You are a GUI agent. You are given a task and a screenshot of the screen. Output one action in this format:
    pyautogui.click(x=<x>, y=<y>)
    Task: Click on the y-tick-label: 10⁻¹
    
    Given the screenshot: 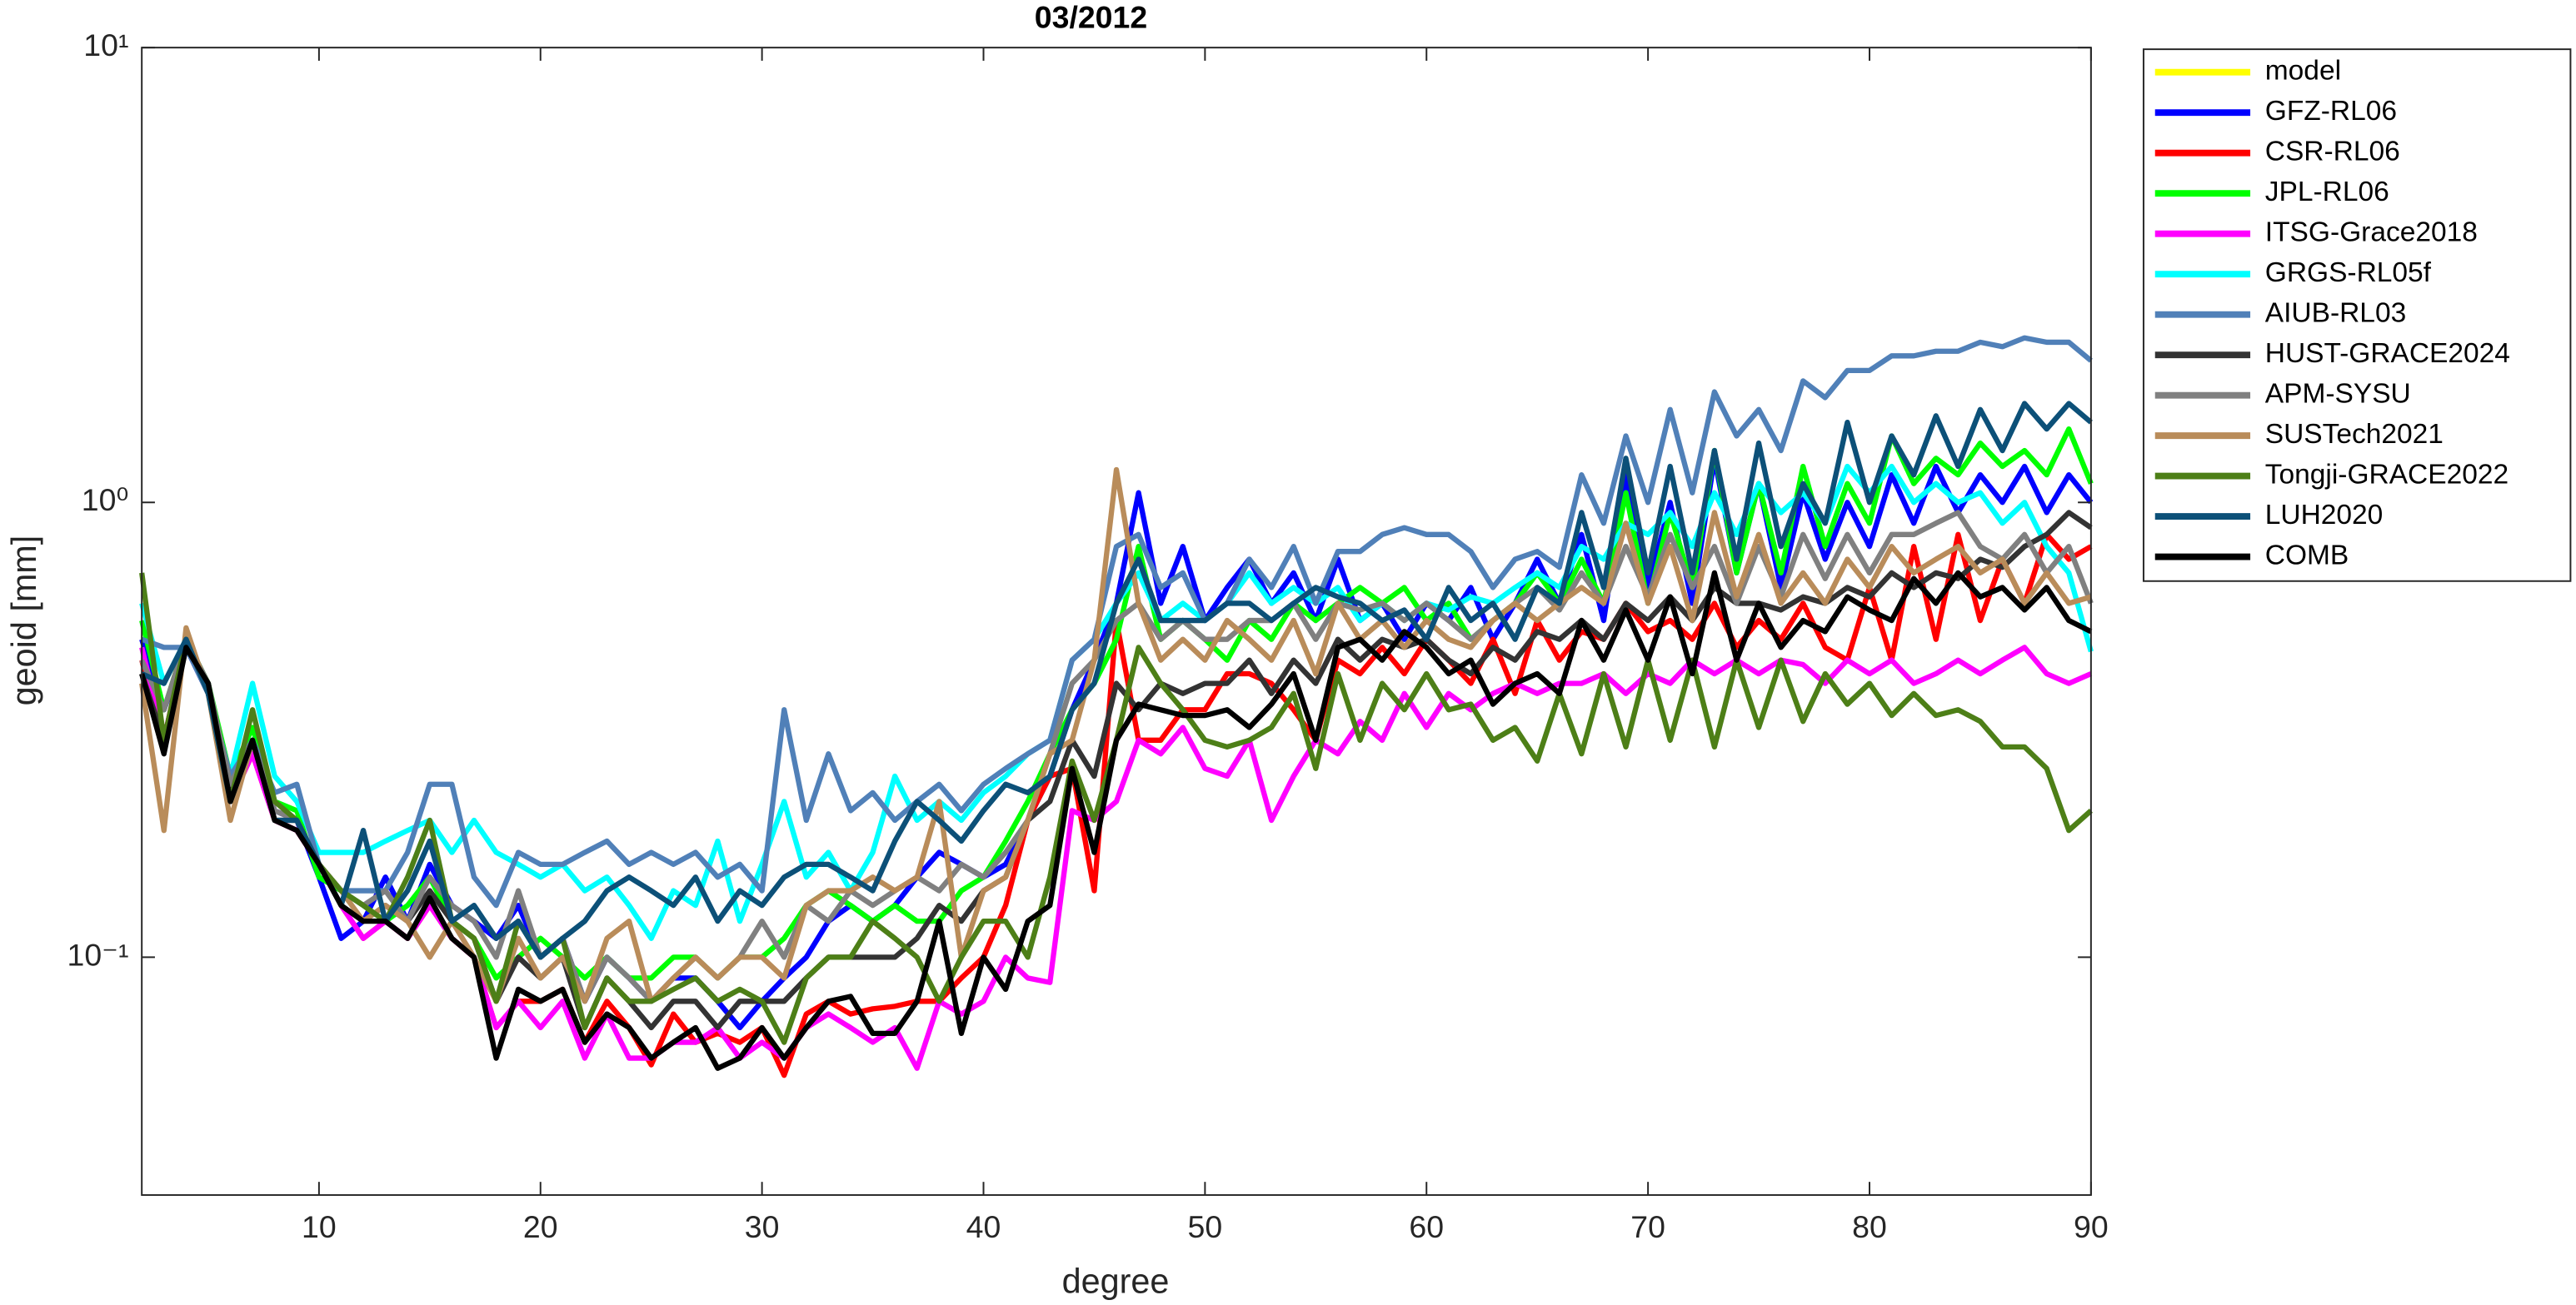 What is the action you would take?
    pyautogui.click(x=98, y=955)
    